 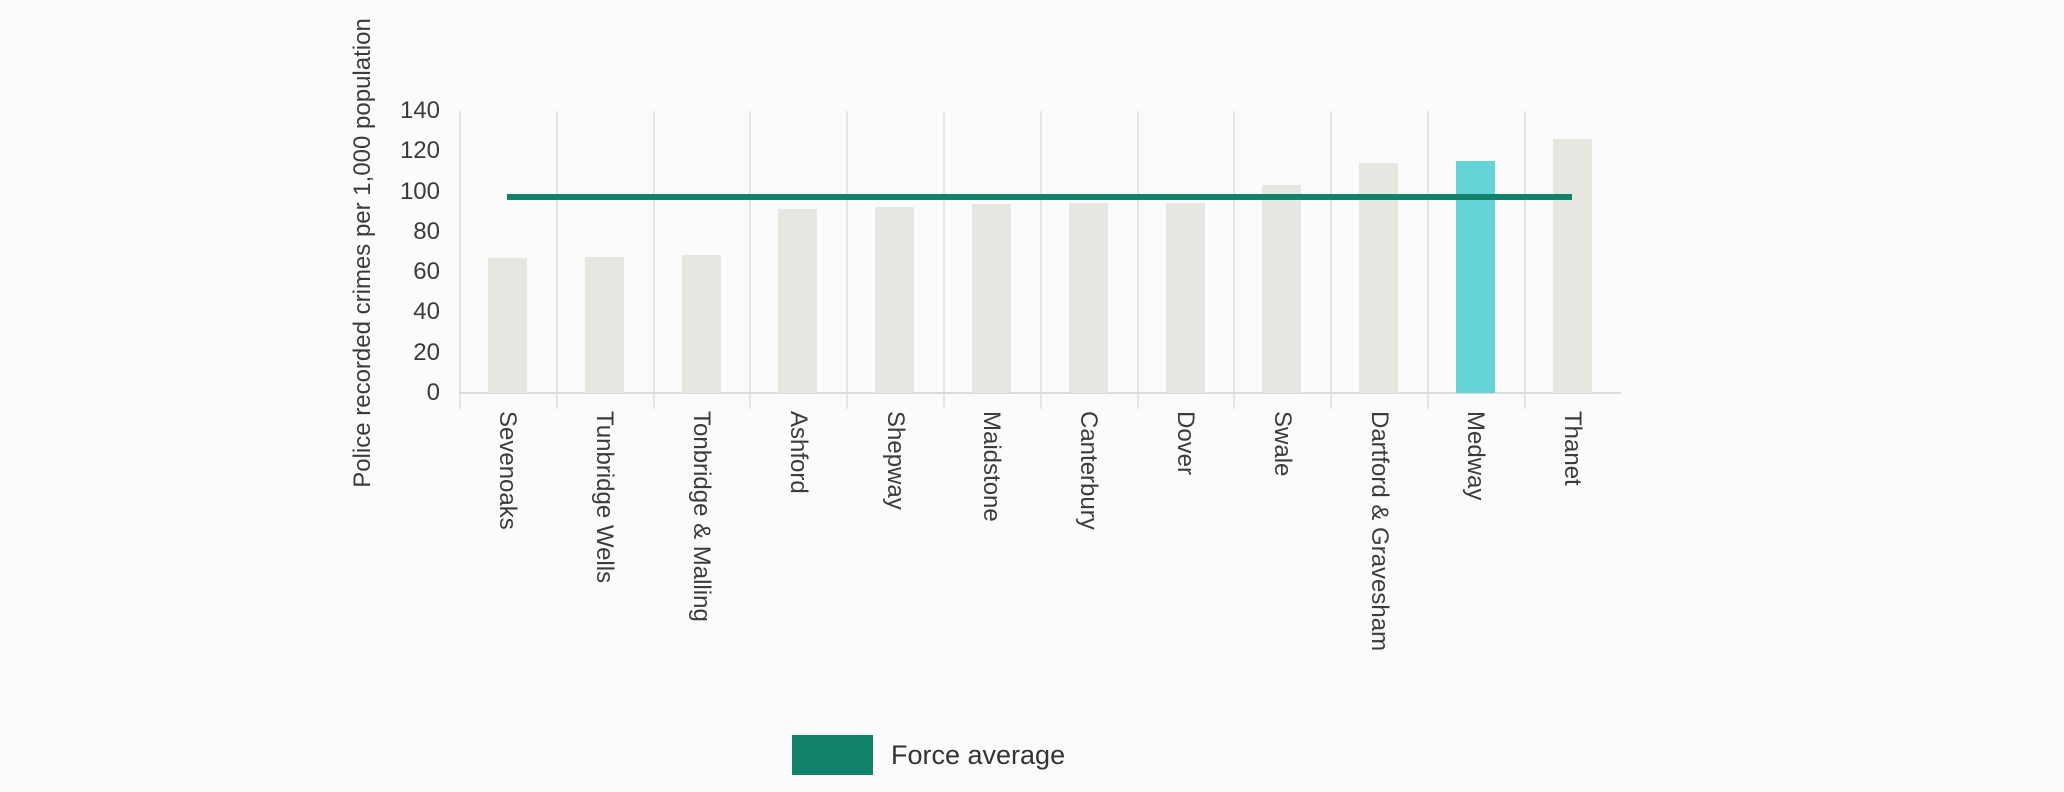 What do you see at coordinates (701, 516) in the screenshot?
I see `x-label-tonbridge-malling: Tonbridge & Malling` at bounding box center [701, 516].